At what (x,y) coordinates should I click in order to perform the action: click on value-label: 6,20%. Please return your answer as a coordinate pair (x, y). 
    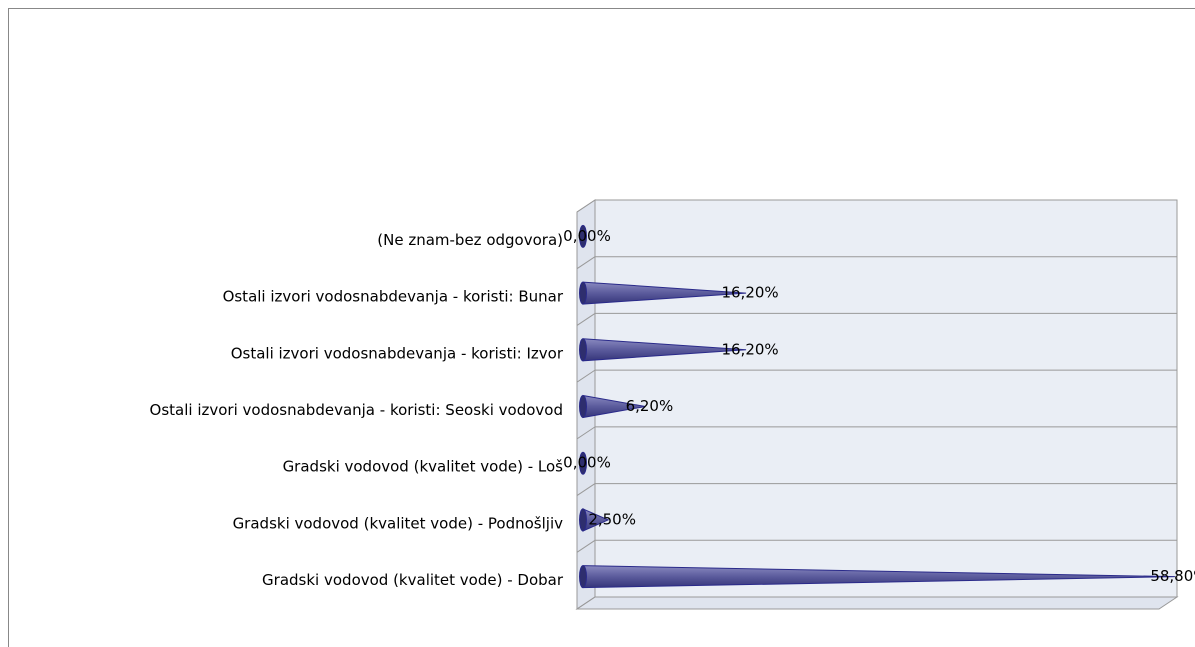
    Looking at the image, I should click on (650, 406).